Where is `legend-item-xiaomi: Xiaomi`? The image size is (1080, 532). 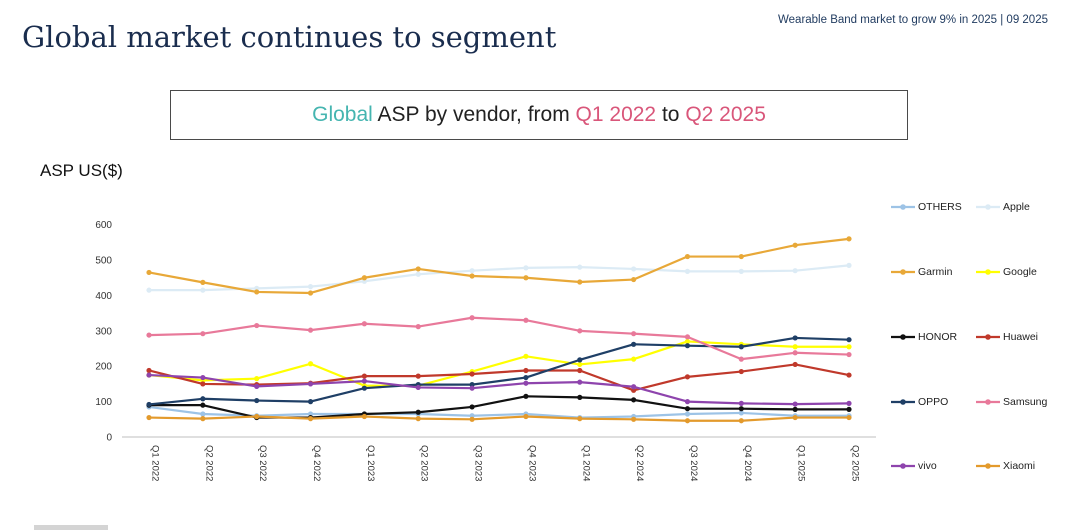
legend-item-xiaomi: Xiaomi is located at coordinates (1005, 466).